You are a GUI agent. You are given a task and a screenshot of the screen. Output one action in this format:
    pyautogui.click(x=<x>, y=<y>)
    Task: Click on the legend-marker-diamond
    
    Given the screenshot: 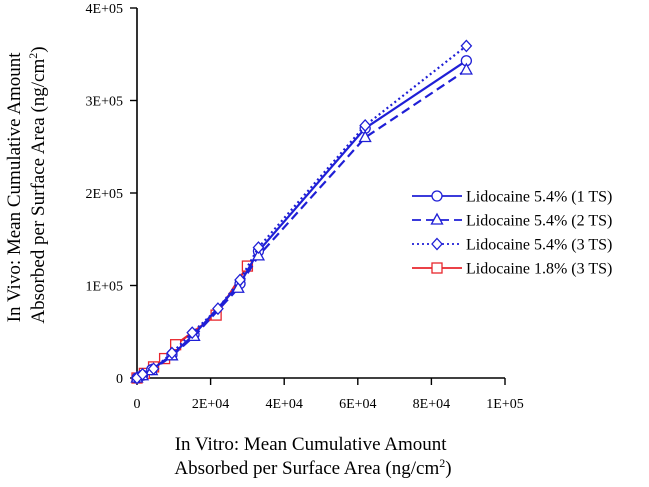 What is the action you would take?
    pyautogui.click(x=437, y=244)
    